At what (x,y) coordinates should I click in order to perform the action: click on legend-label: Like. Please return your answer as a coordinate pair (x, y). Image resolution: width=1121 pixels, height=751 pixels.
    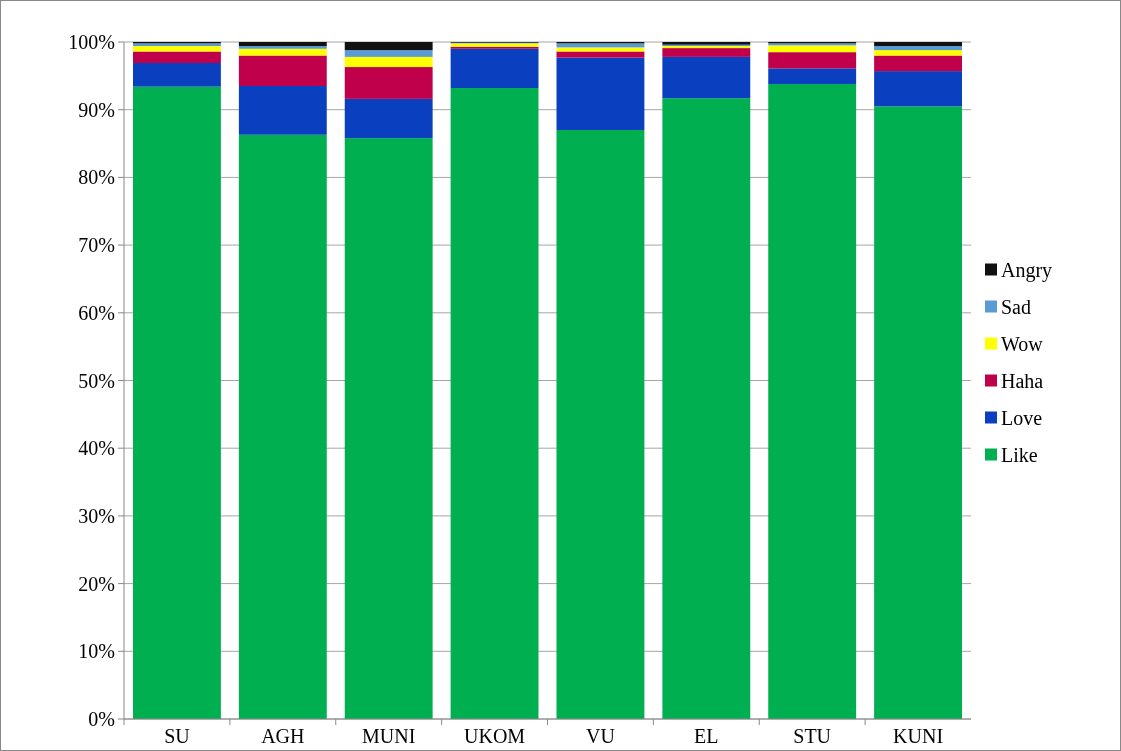
    Looking at the image, I should click on (1019, 454).